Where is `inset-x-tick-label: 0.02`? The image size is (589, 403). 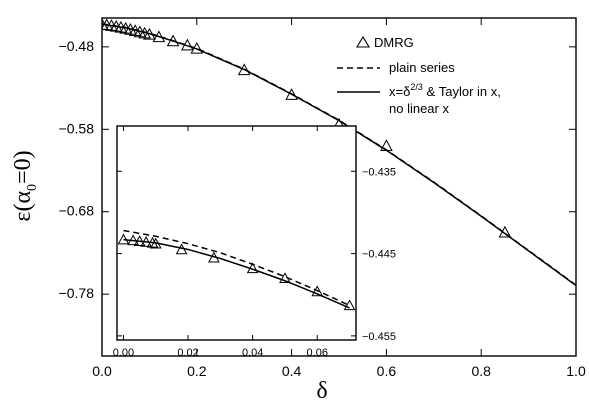
inset-x-tick-label: 0.02 is located at coordinates (187, 353).